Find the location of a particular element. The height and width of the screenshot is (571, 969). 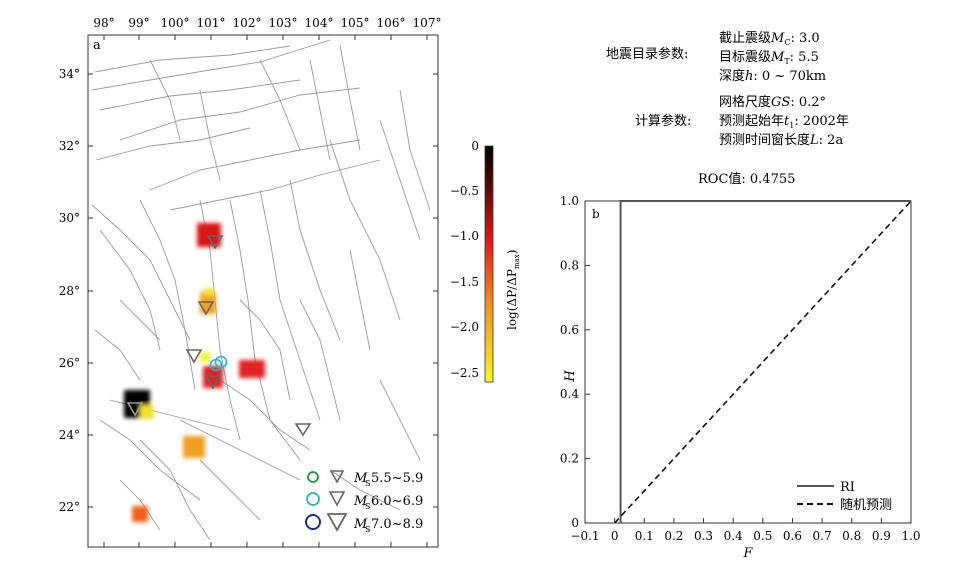

colorbar-tick: −2.0 is located at coordinates (464, 327).